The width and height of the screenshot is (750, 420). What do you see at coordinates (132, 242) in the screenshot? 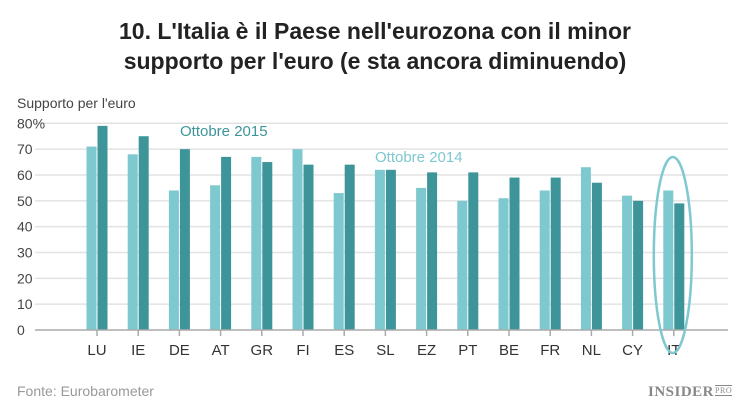
I see `bar-IE-2014` at bounding box center [132, 242].